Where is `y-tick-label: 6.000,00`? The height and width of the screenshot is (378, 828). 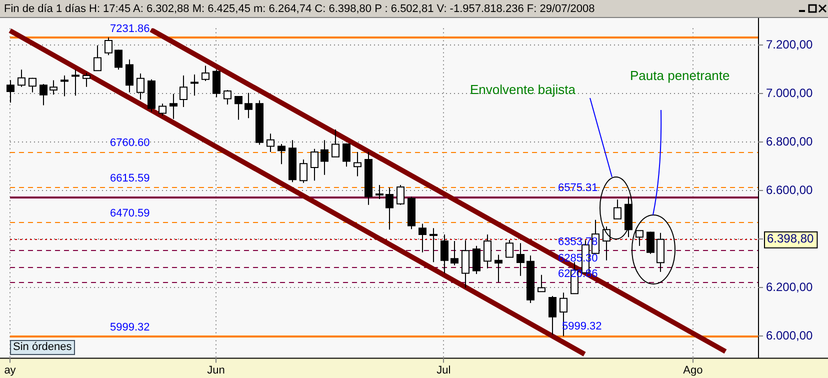
y-tick-label: 6.000,00 is located at coordinates (790, 335).